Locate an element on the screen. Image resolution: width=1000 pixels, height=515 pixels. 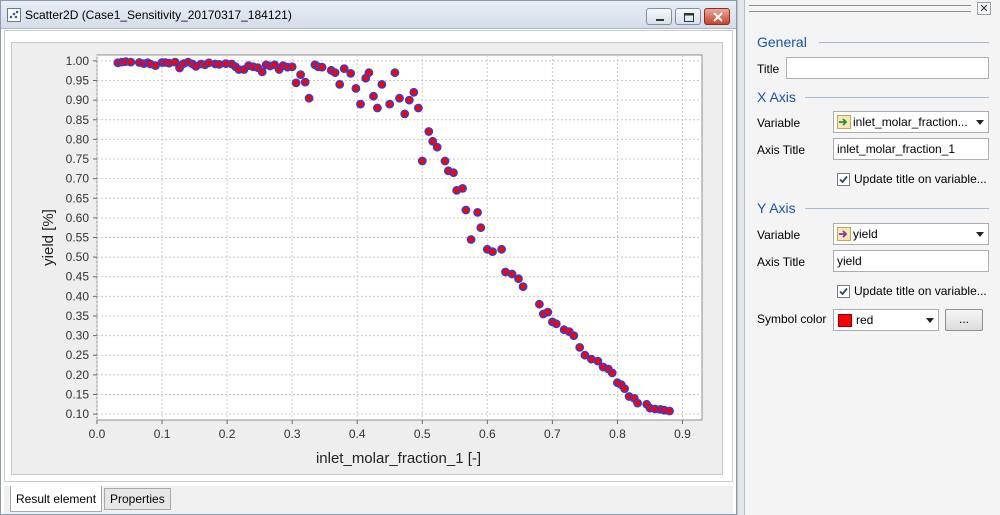
y-axis-title-label: Axis Title is located at coordinates (781, 262).